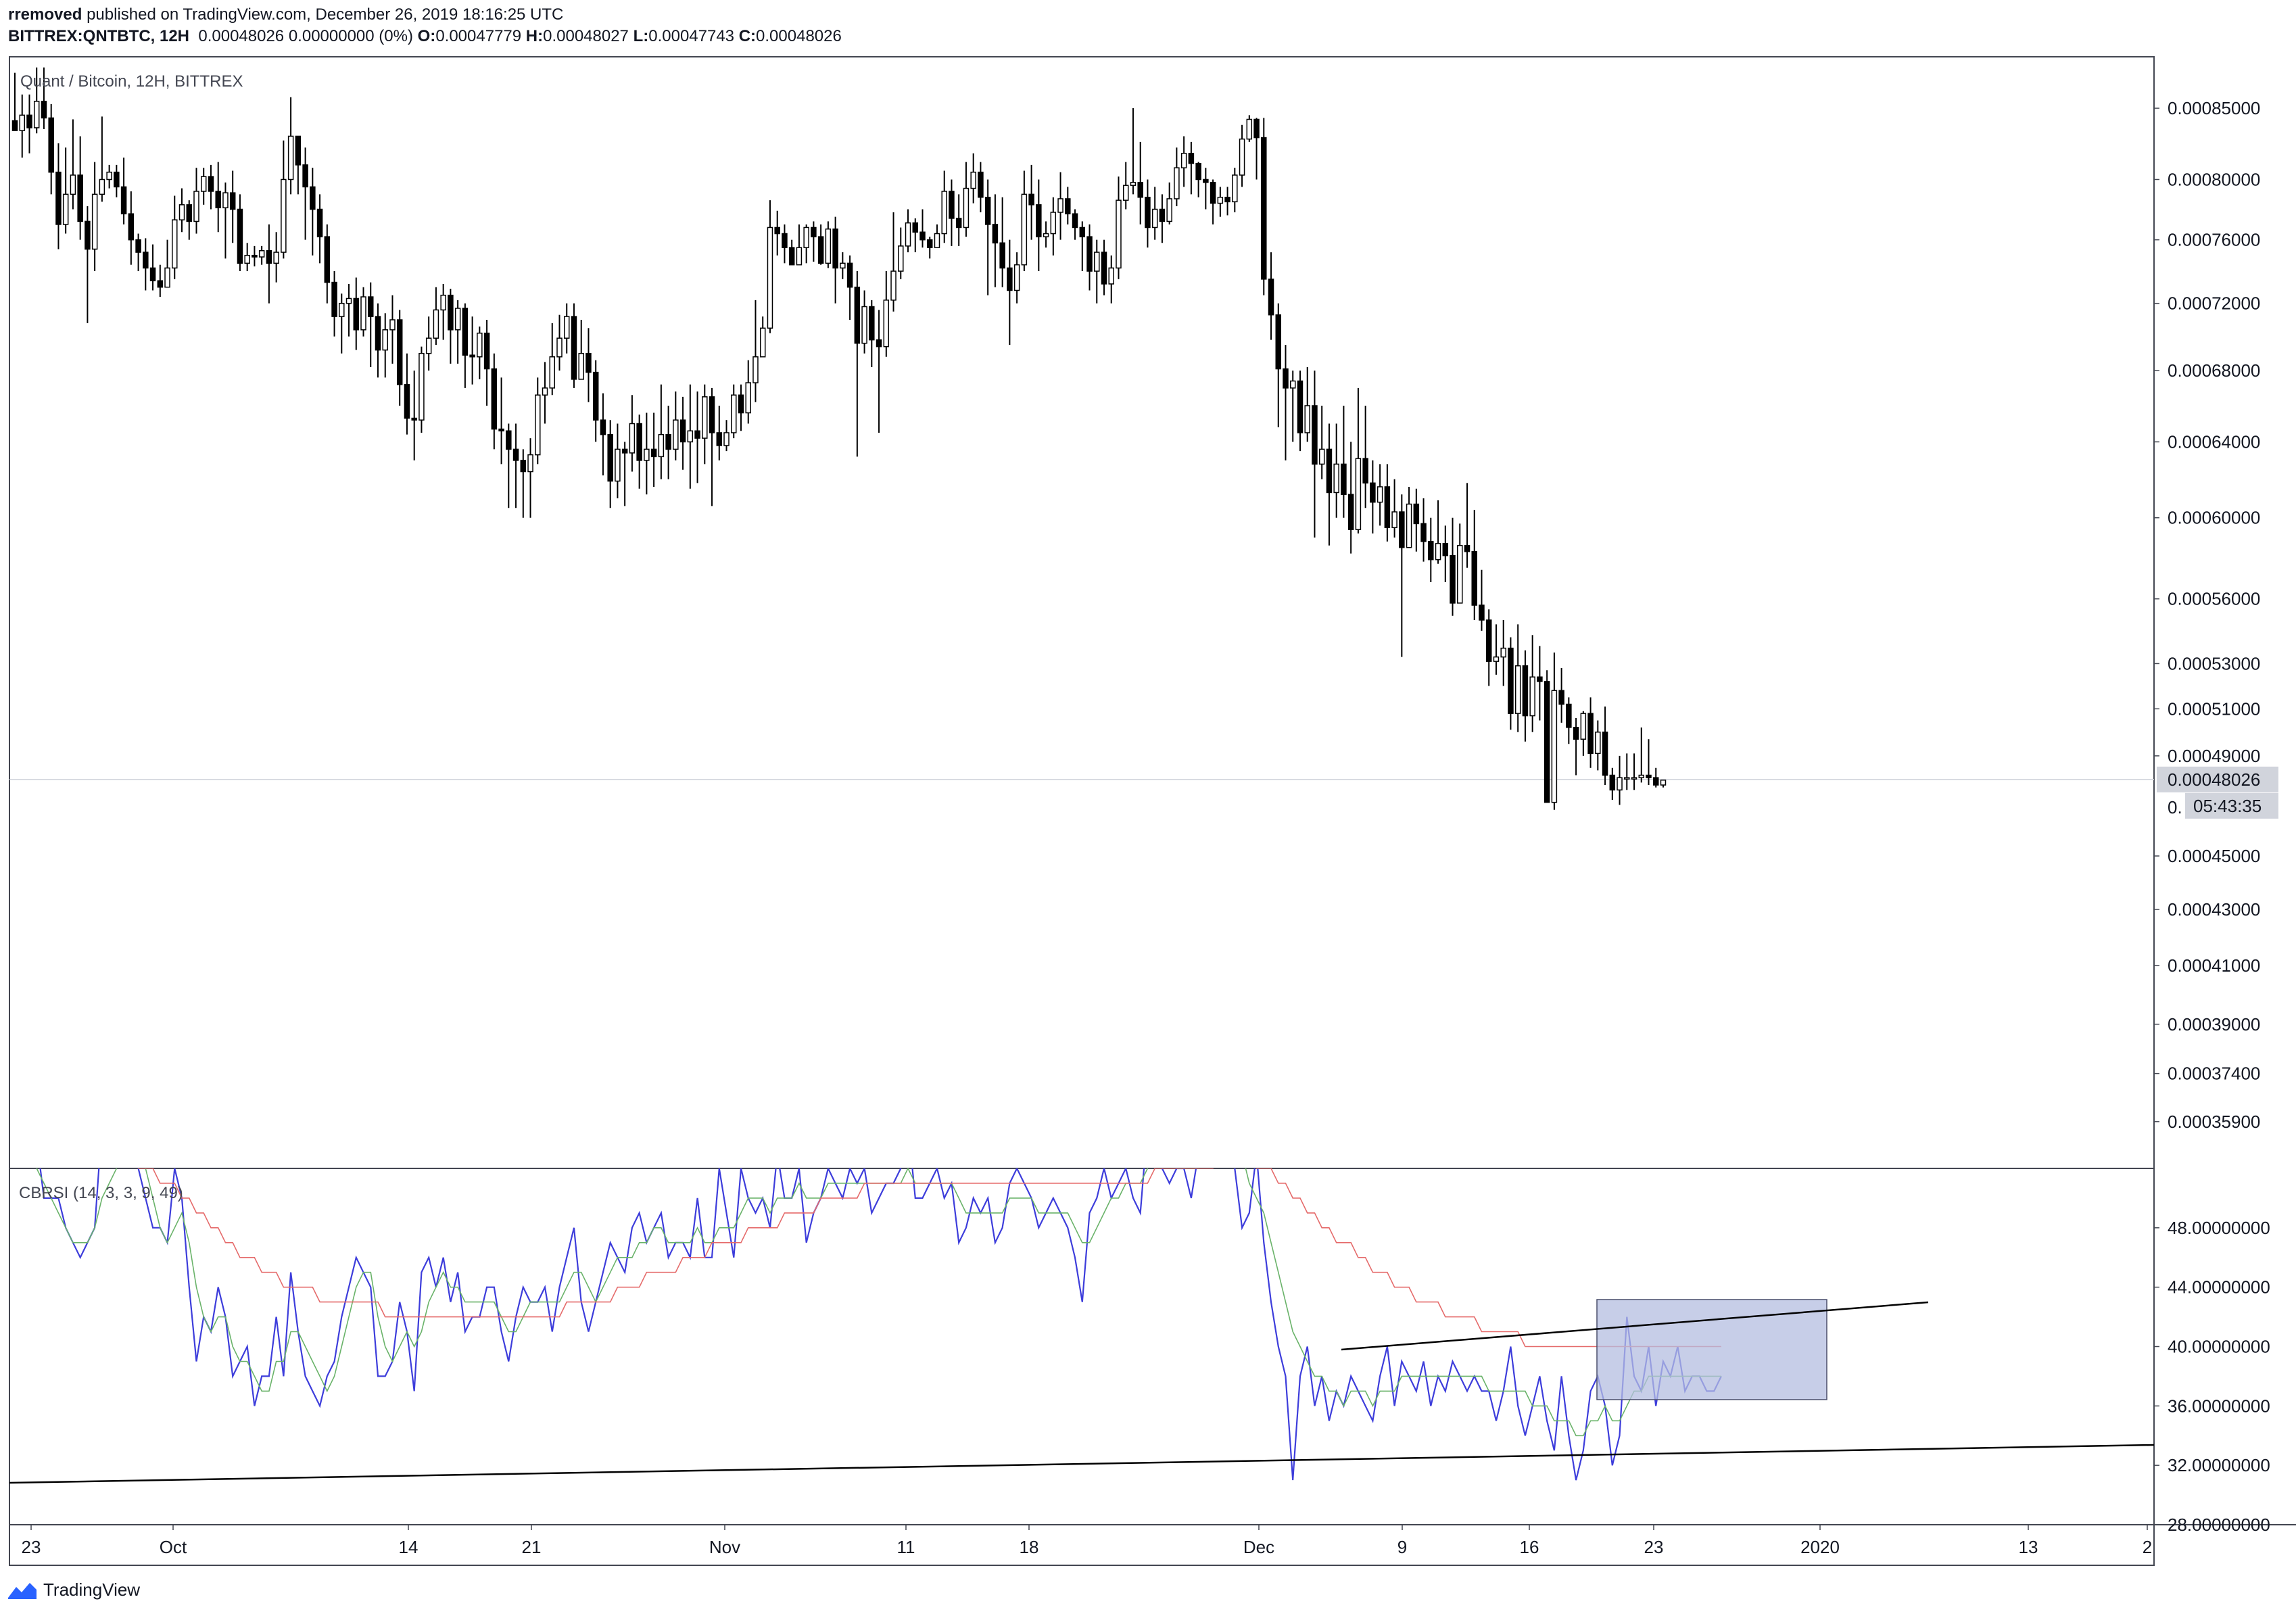  Describe the element at coordinates (2231, 805) in the screenshot. I see `countdown-badge` at that location.